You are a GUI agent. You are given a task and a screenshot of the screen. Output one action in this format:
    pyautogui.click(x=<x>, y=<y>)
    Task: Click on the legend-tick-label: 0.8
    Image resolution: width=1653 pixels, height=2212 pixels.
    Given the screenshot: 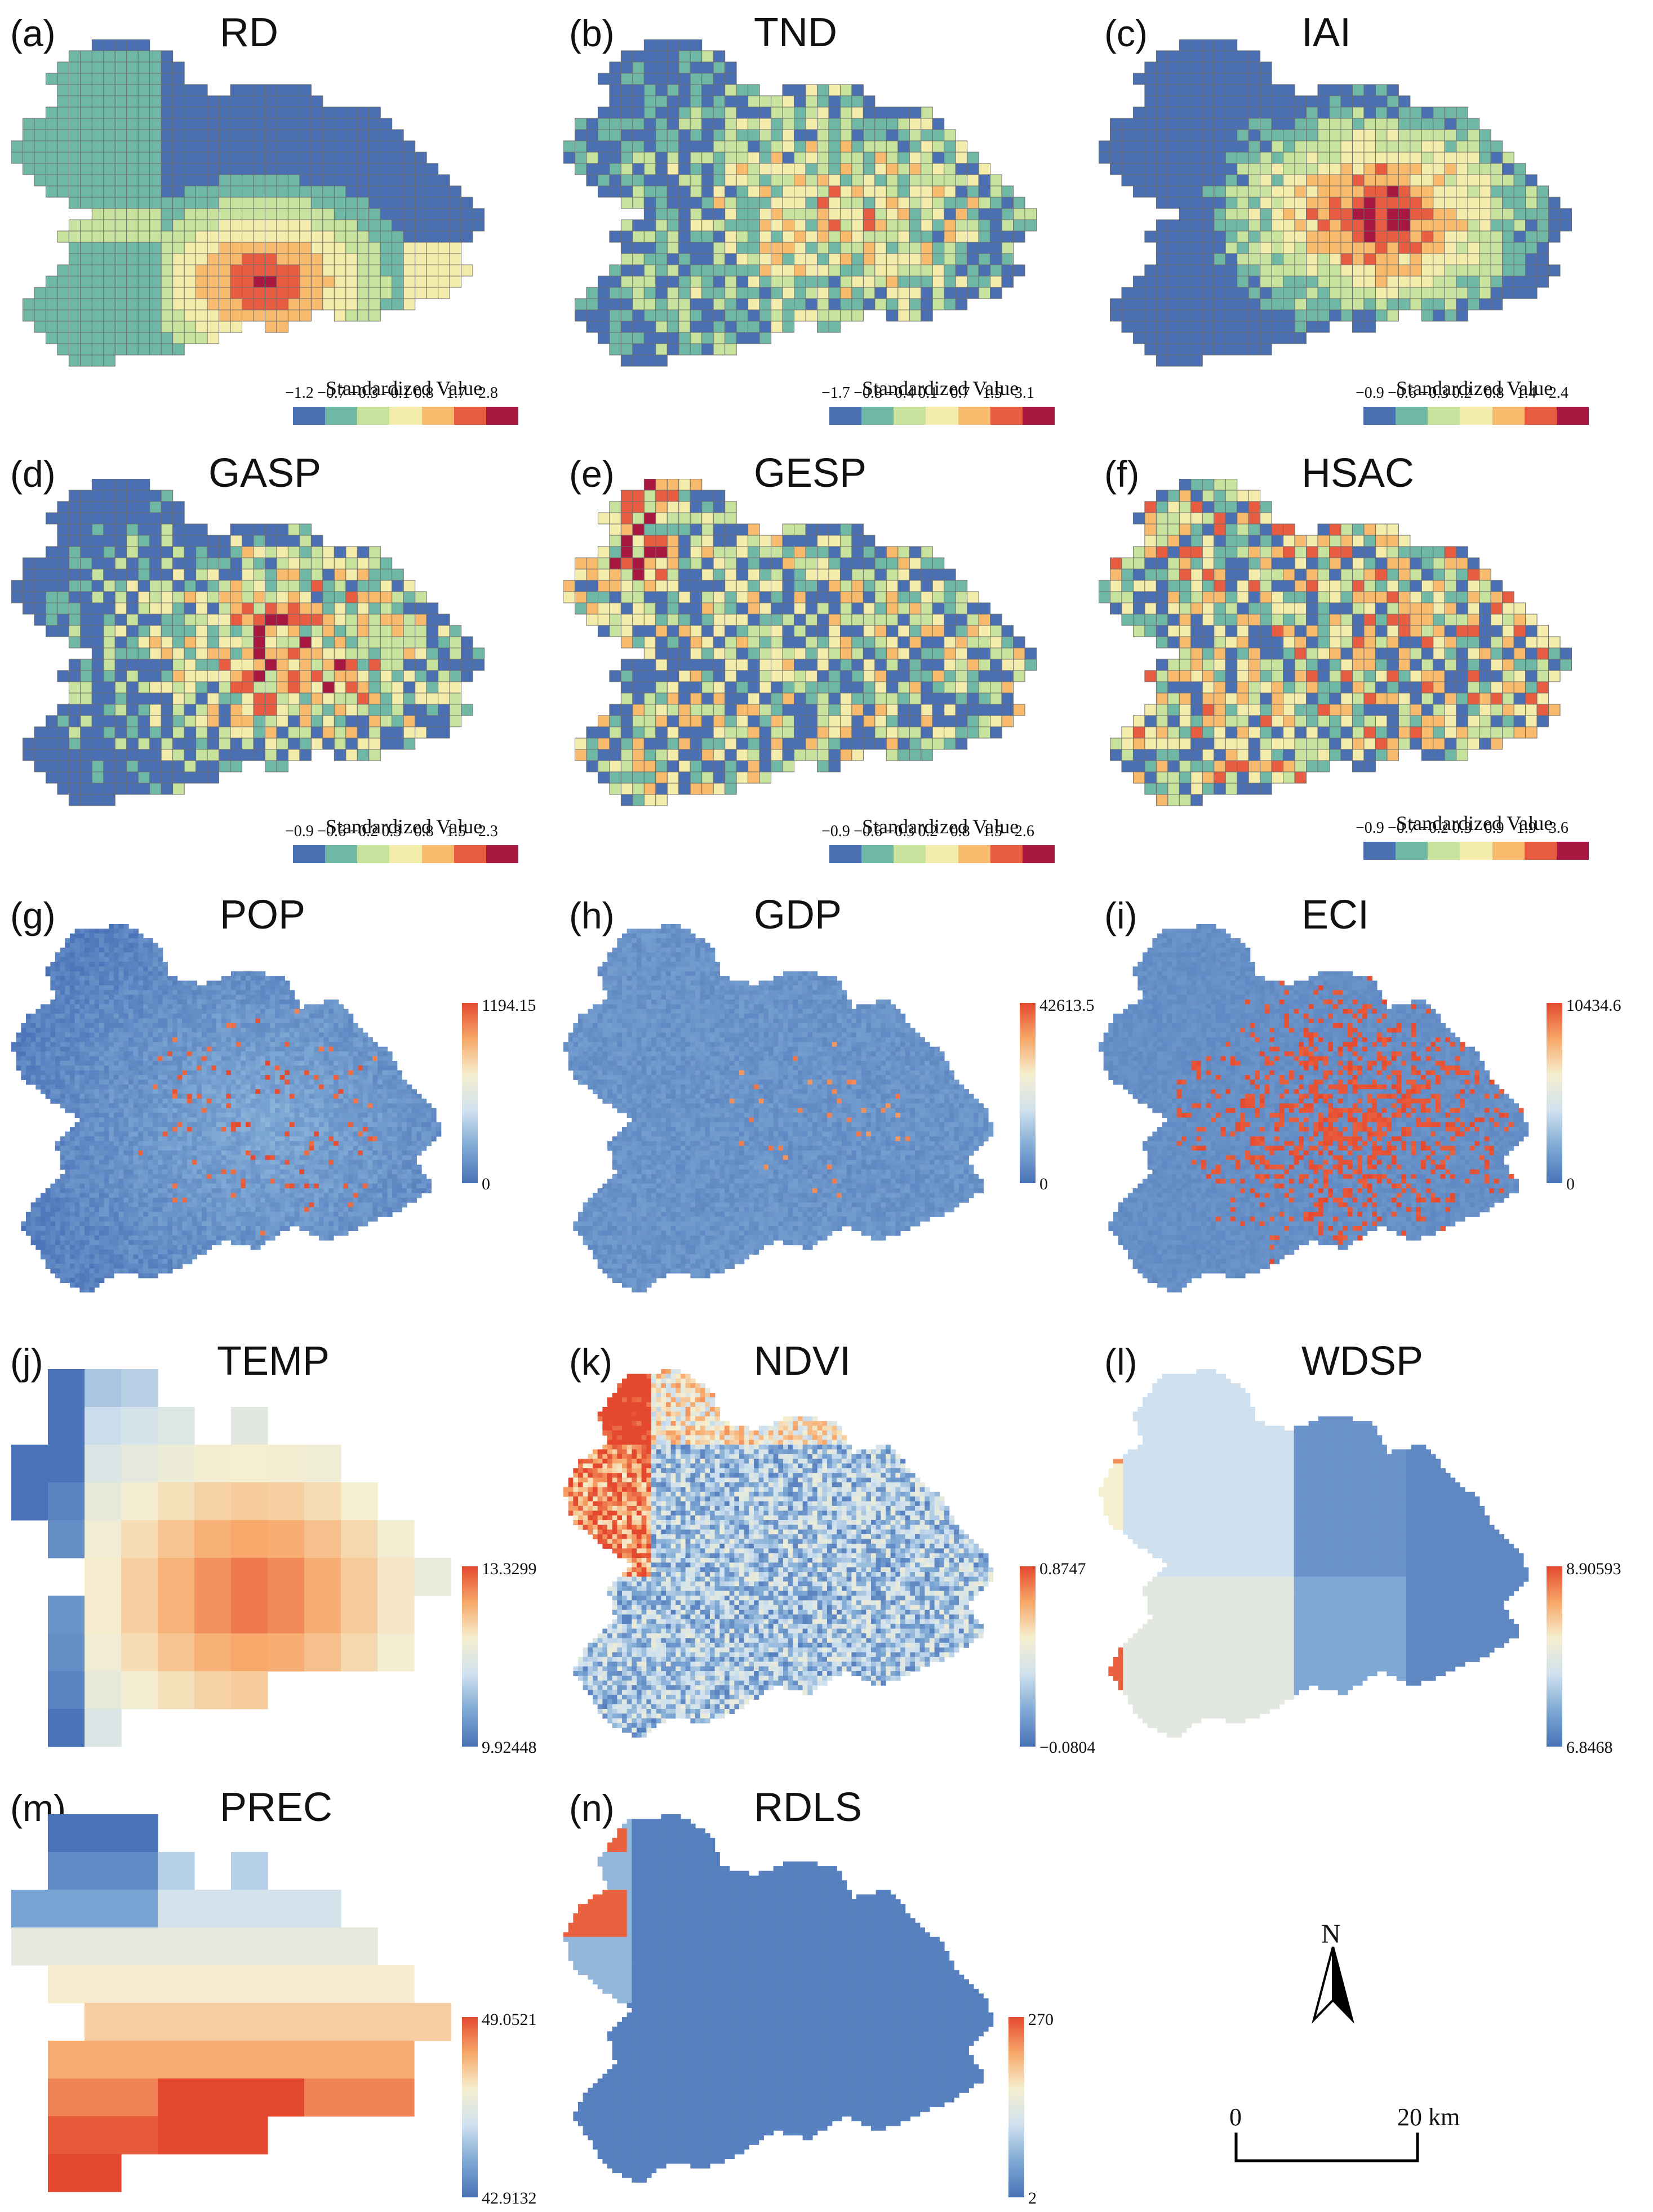 What is the action you would take?
    pyautogui.click(x=960, y=832)
    